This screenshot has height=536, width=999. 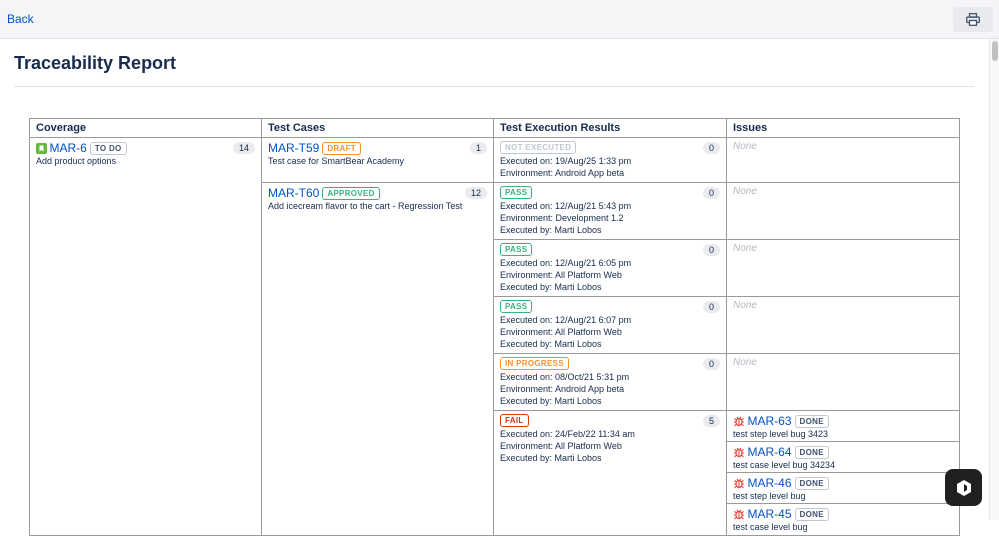 I want to click on executed-on: Executed on: 12/Aug/21 6:05 pm, so click(x=566, y=263).